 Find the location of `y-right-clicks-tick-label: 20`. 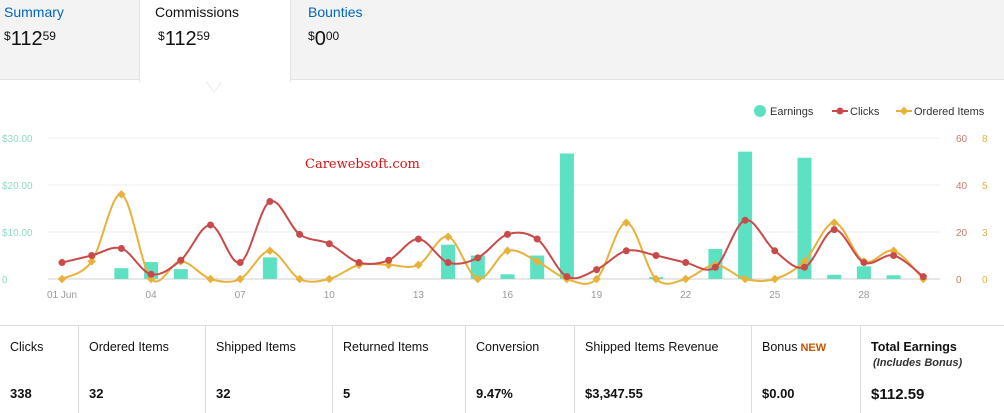

y-right-clicks-tick-label: 20 is located at coordinates (962, 233).